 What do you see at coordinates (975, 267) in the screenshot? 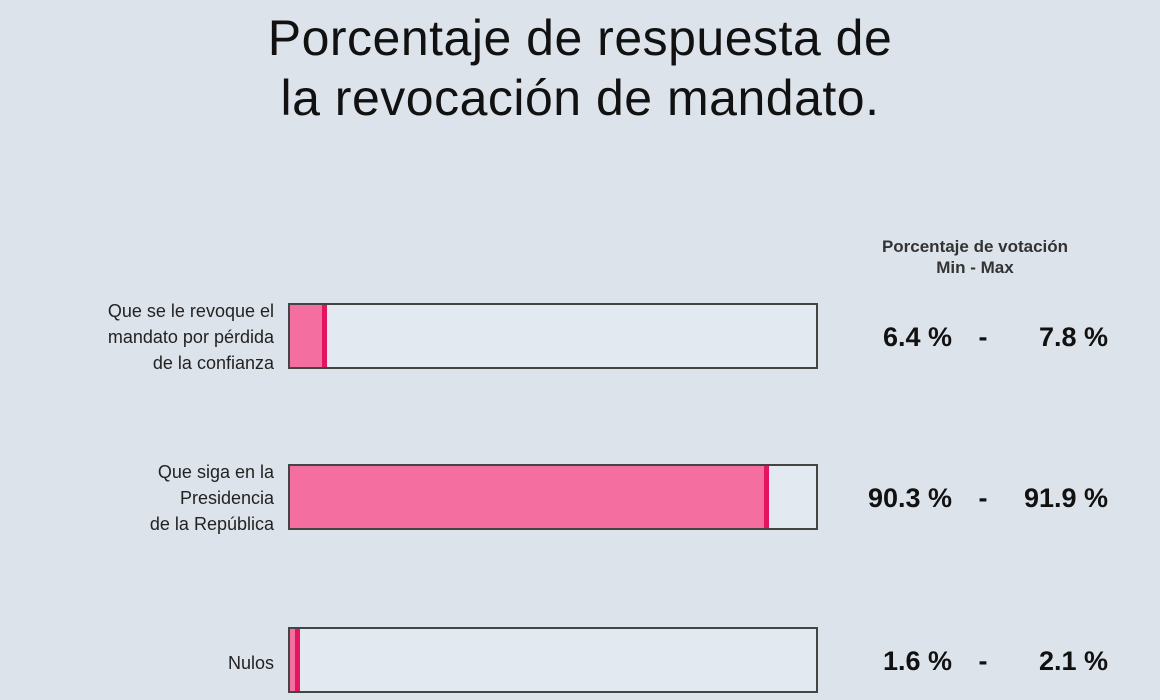
I see `range-header-line: Min - Max` at bounding box center [975, 267].